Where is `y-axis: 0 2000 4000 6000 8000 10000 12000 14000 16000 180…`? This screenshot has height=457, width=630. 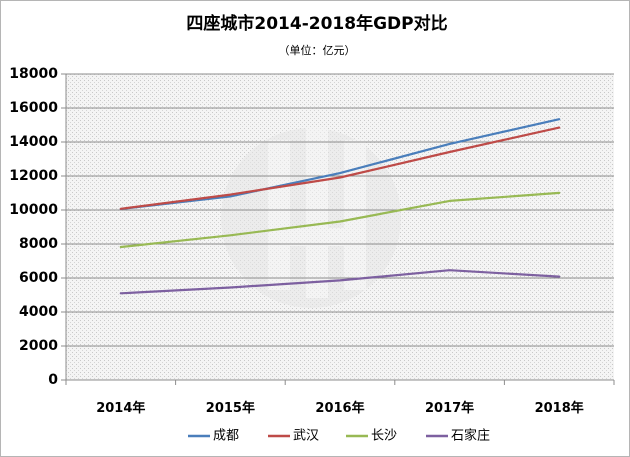 y-axis: 0 2000 4000 6000 8000 10000 12000 14000 16000 180… is located at coordinates (38, 227).